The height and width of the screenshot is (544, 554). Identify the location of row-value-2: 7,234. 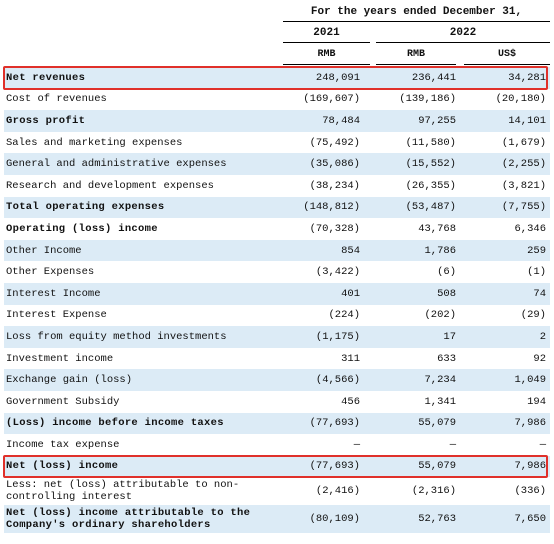
(440, 380).